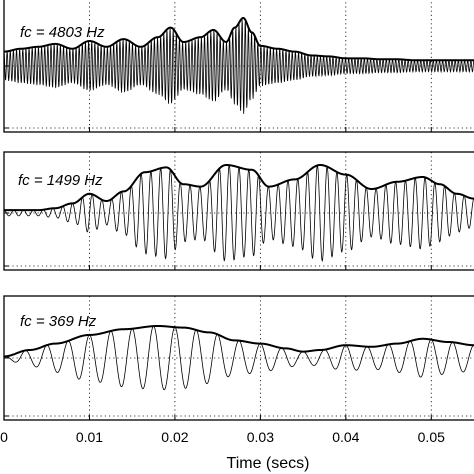 Image resolution: width=474 pixels, height=474 pixels. What do you see at coordinates (260, 437) in the screenshot?
I see `x-tick-label: 0.03` at bounding box center [260, 437].